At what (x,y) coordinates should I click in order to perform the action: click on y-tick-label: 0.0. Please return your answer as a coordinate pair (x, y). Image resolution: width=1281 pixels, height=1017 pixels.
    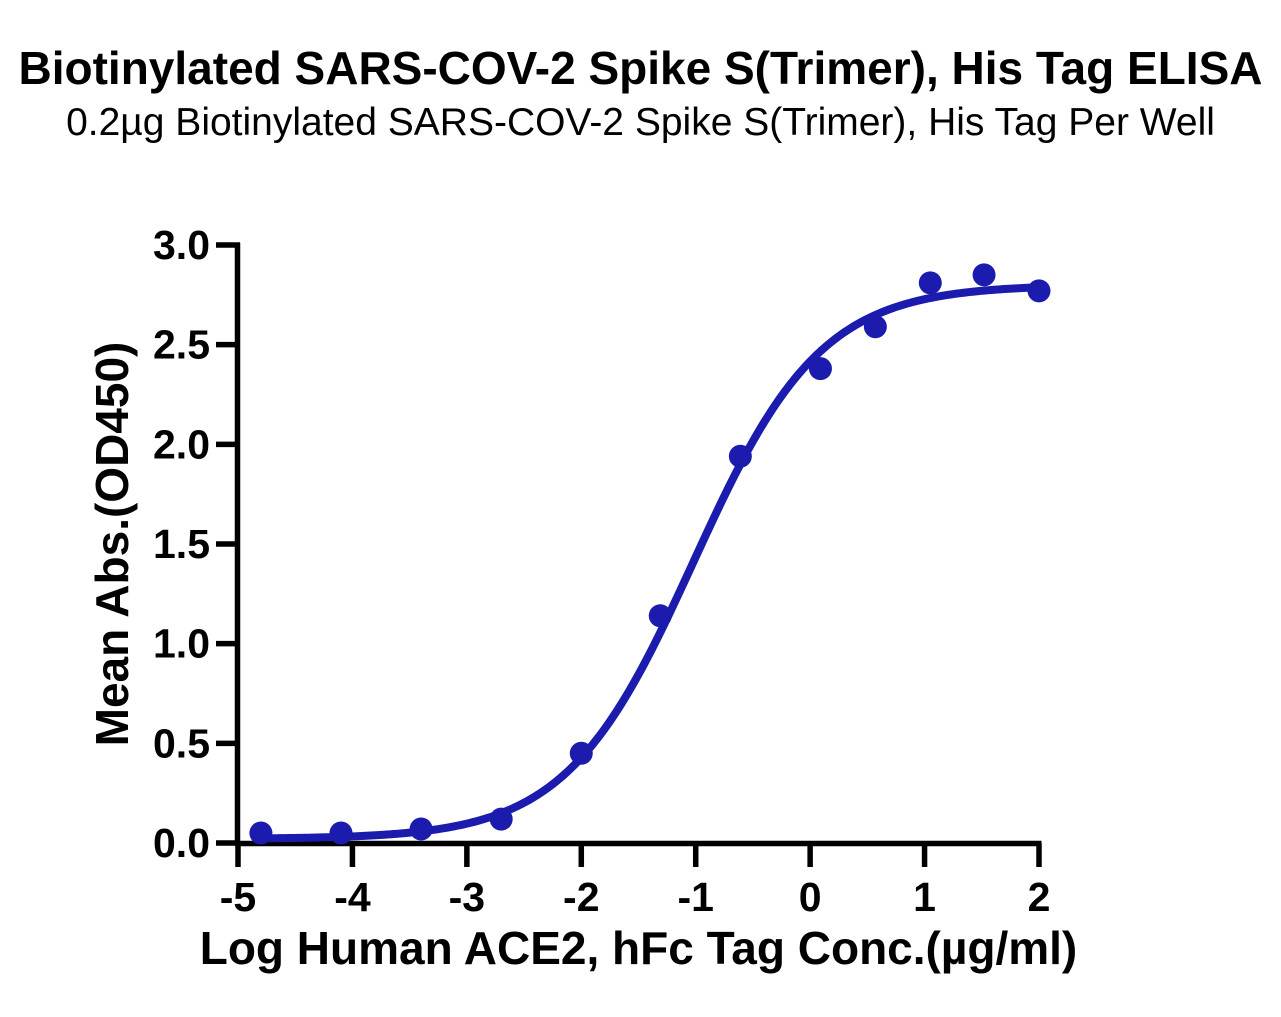
    Looking at the image, I should click on (181, 843).